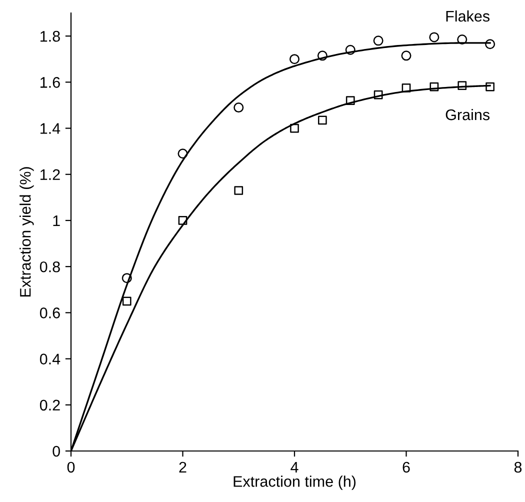 The width and height of the screenshot is (525, 502). I want to click on y-tick-label: 1.6, so click(50, 82).